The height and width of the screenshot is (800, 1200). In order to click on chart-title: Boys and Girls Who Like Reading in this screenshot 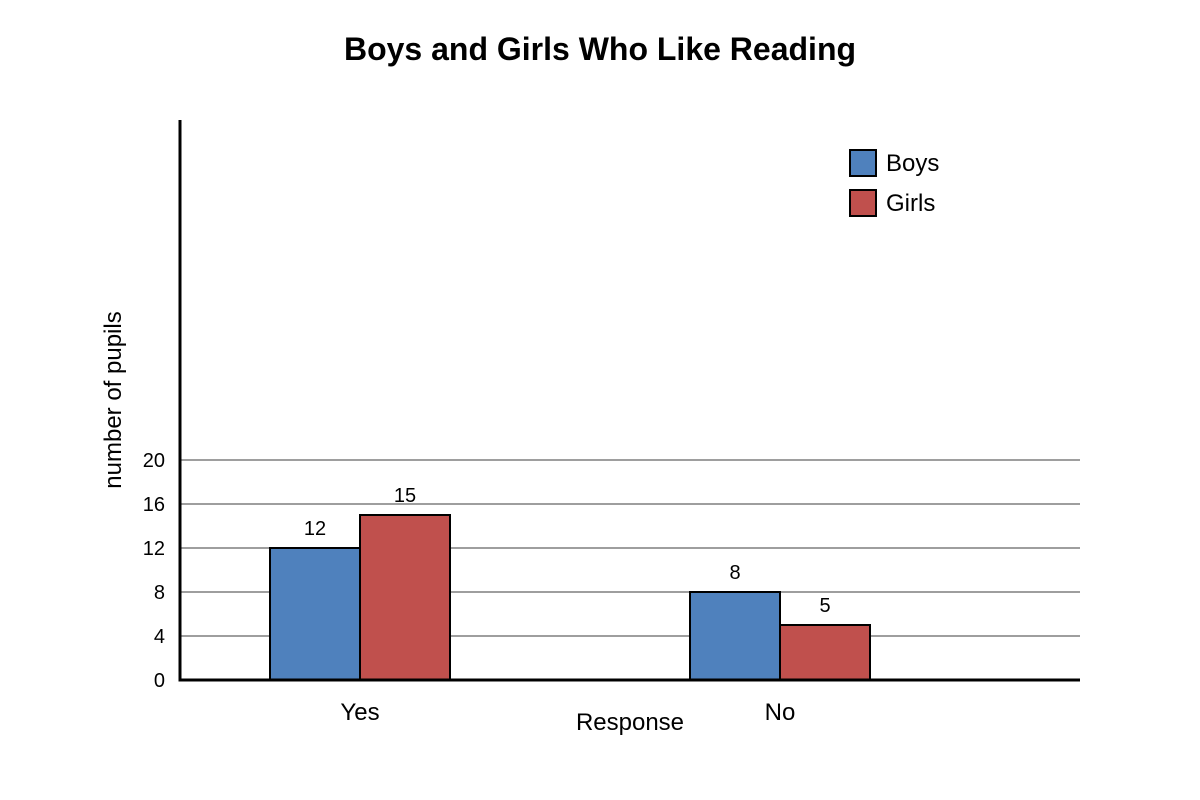, I will do `click(600, 49)`.